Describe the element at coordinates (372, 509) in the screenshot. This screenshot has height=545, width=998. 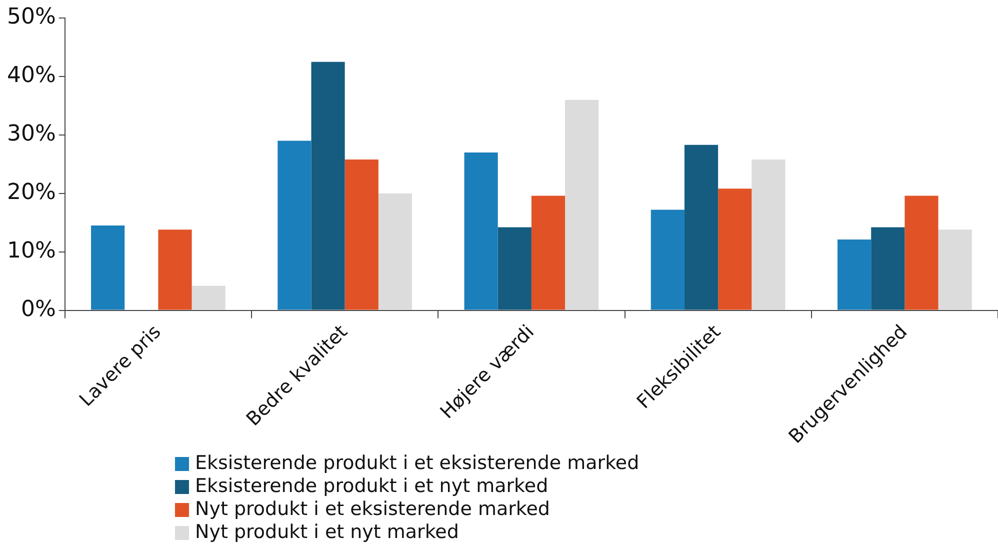
I see `legend-label: Nyt produkt i et eksisterende marked` at that location.